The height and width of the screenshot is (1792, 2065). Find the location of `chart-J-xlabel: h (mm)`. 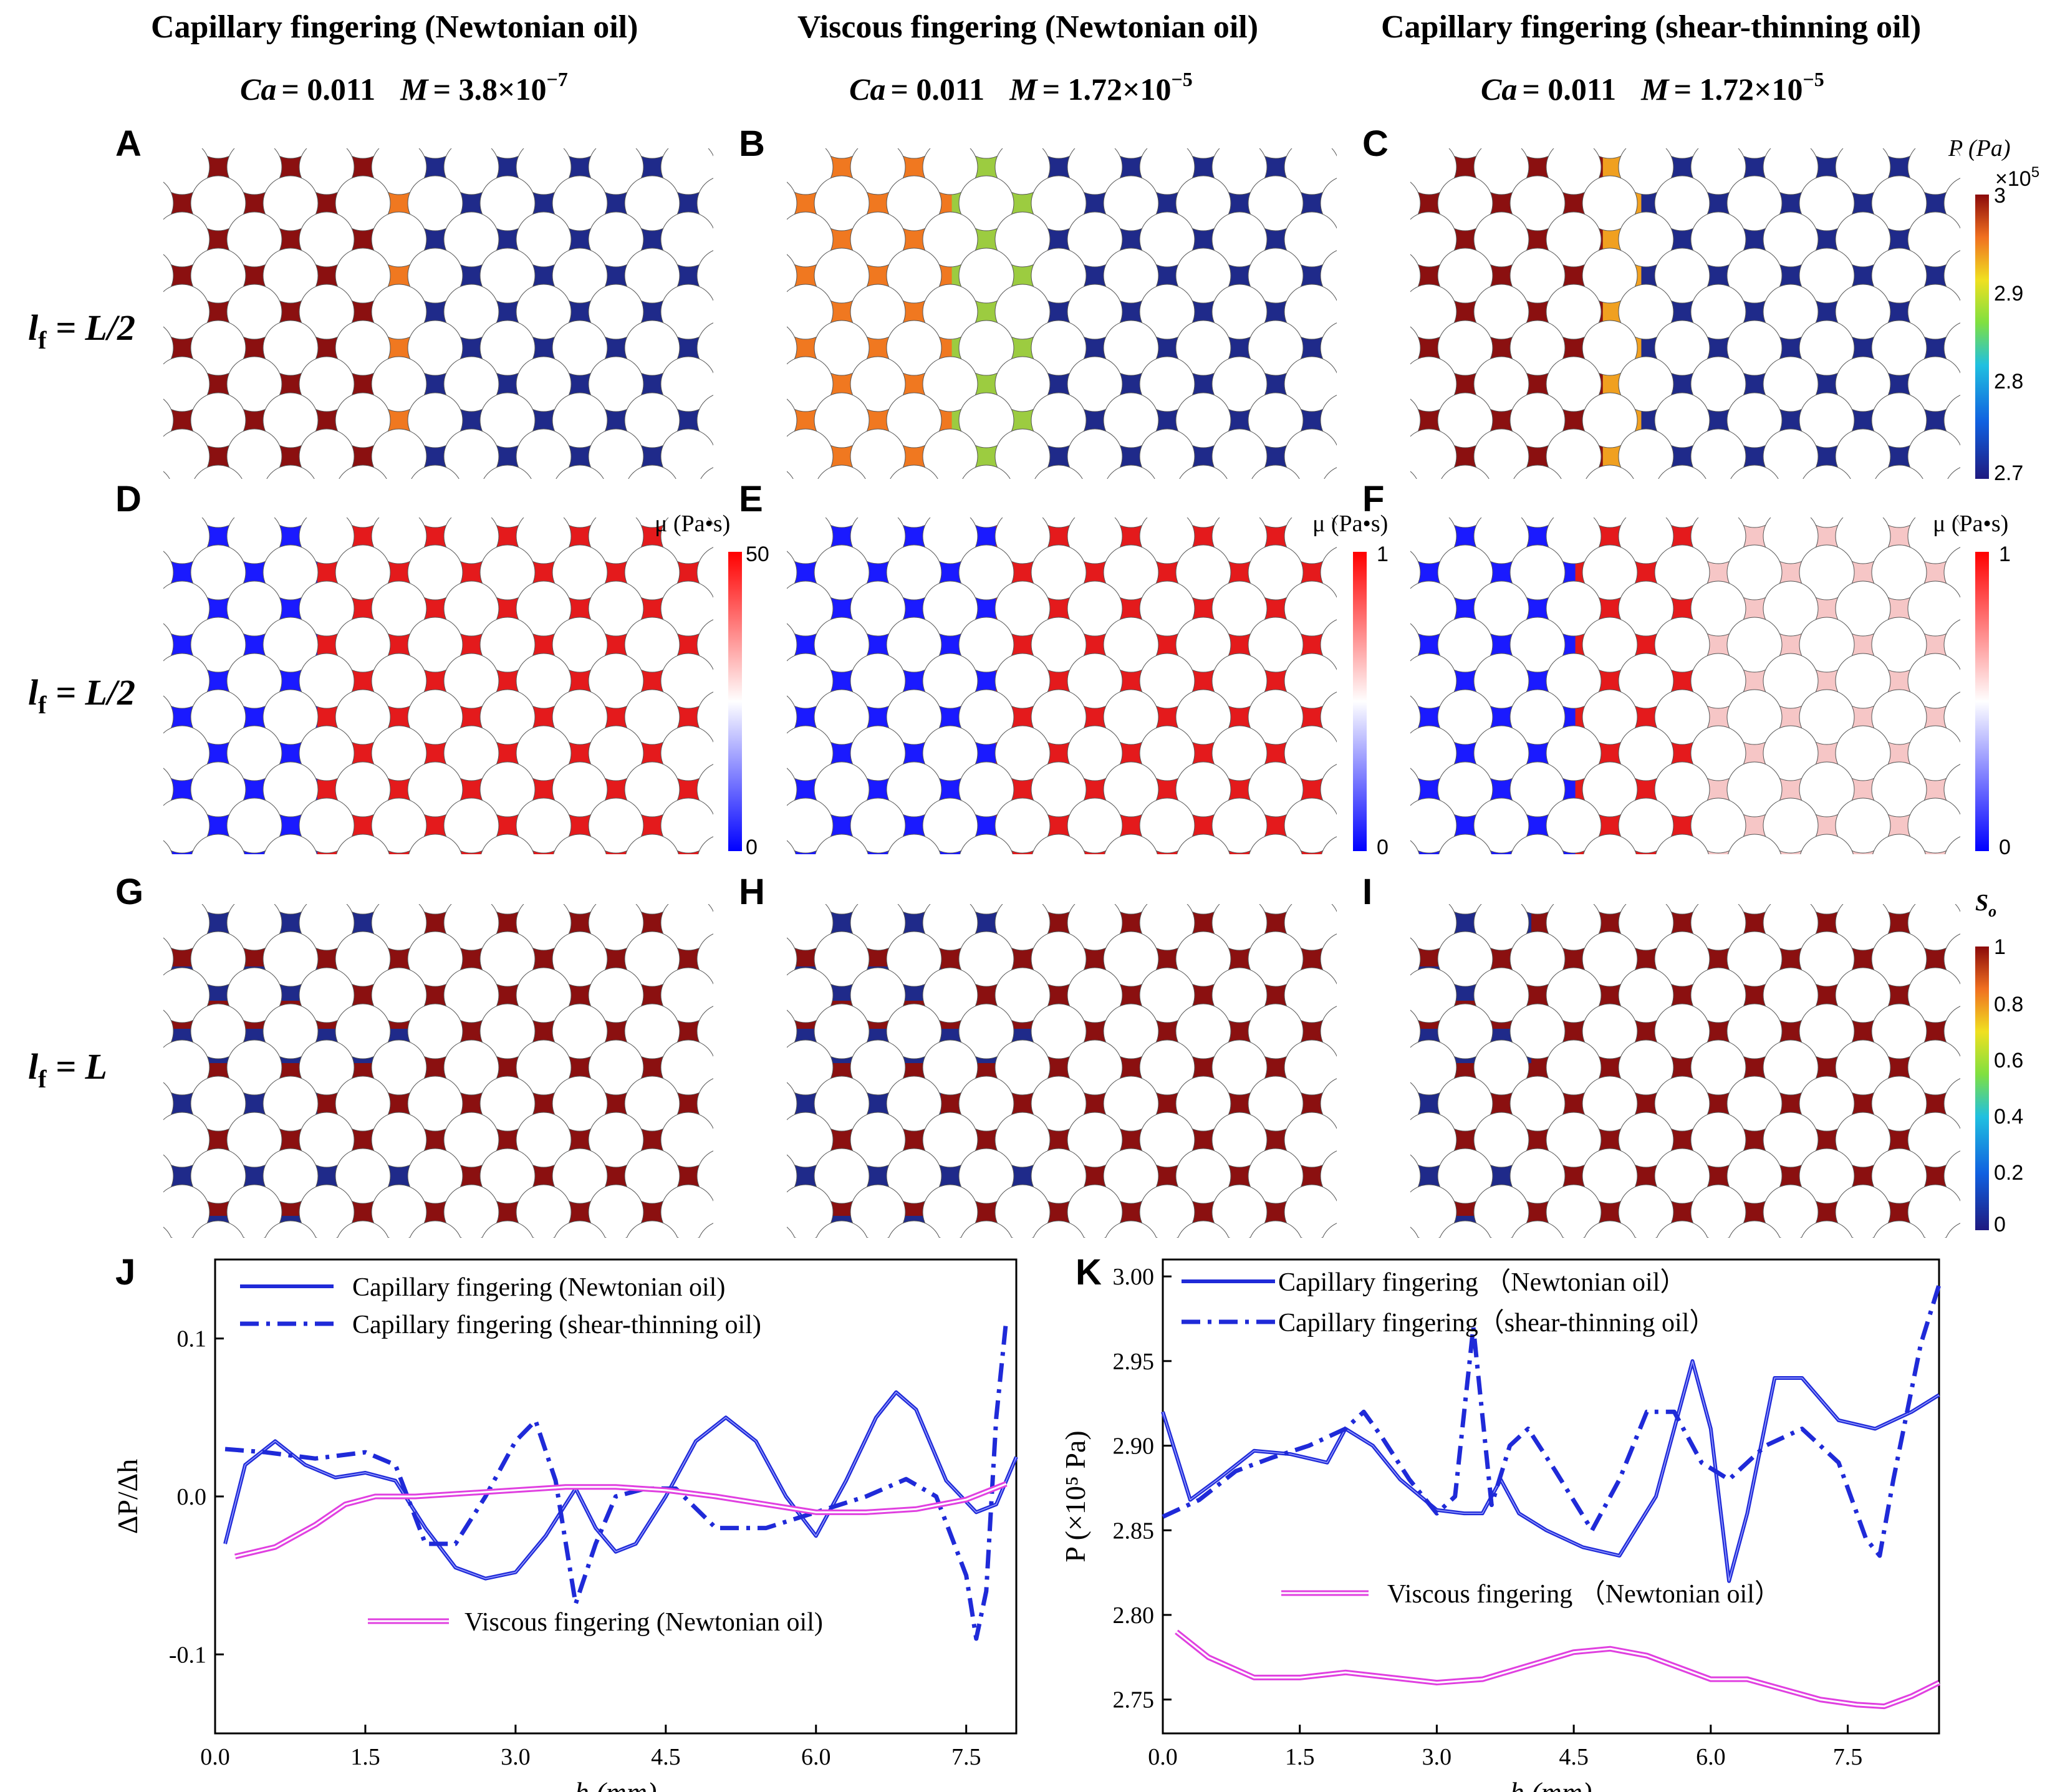

chart-J-xlabel: h (mm) is located at coordinates (616, 1784).